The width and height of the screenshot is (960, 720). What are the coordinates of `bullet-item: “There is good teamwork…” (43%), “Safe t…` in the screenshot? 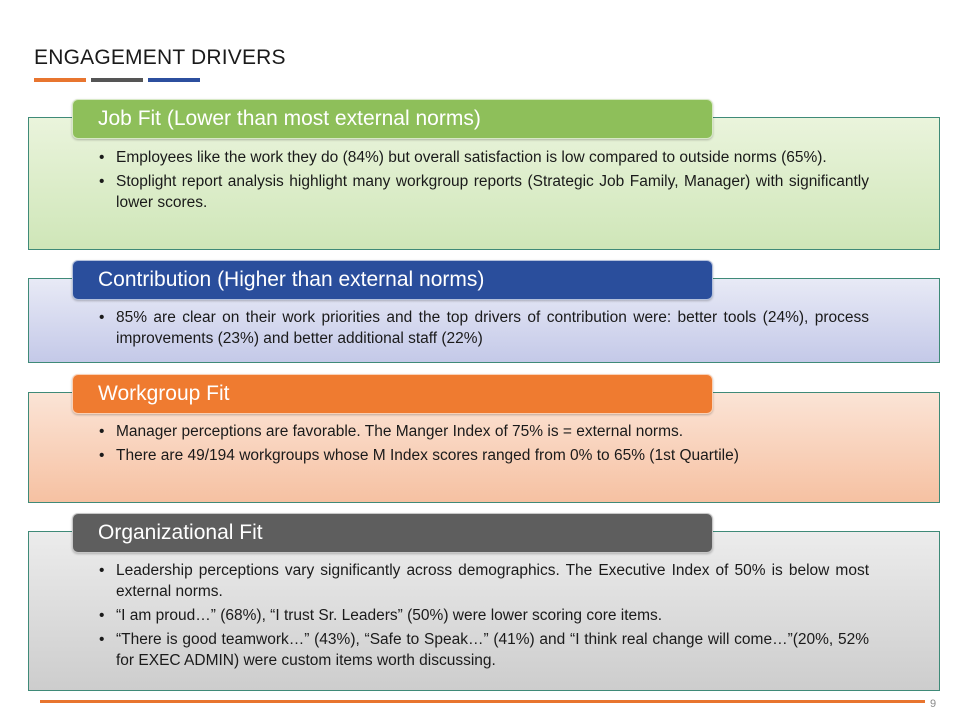 It's located at (484, 650).